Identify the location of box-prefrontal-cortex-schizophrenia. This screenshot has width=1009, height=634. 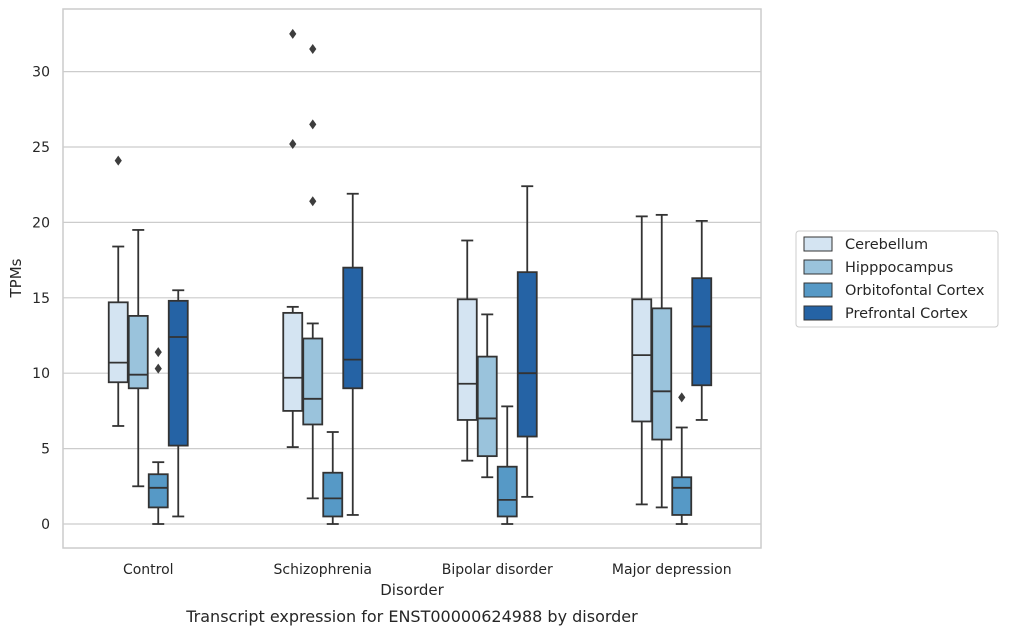
(353, 354).